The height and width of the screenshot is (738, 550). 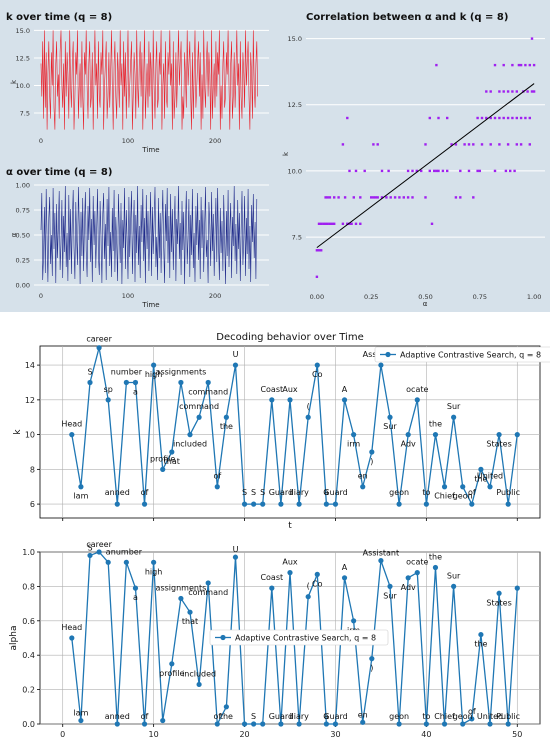 I want to click on token-label: assignments, so click(x=181, y=372).